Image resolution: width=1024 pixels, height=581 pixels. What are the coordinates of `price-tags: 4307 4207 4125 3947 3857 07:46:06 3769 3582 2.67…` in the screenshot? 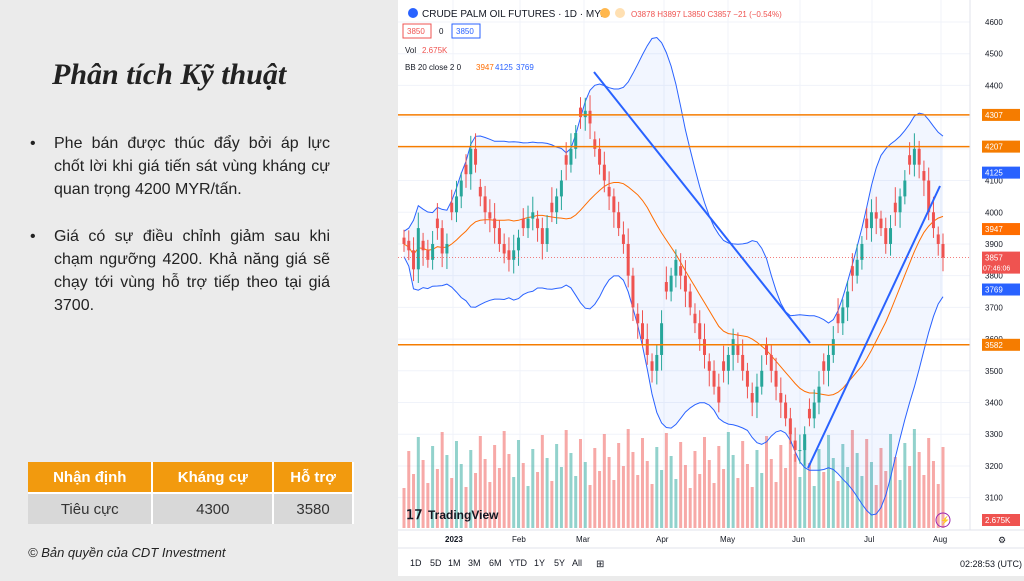 It's located at (1001, 317).